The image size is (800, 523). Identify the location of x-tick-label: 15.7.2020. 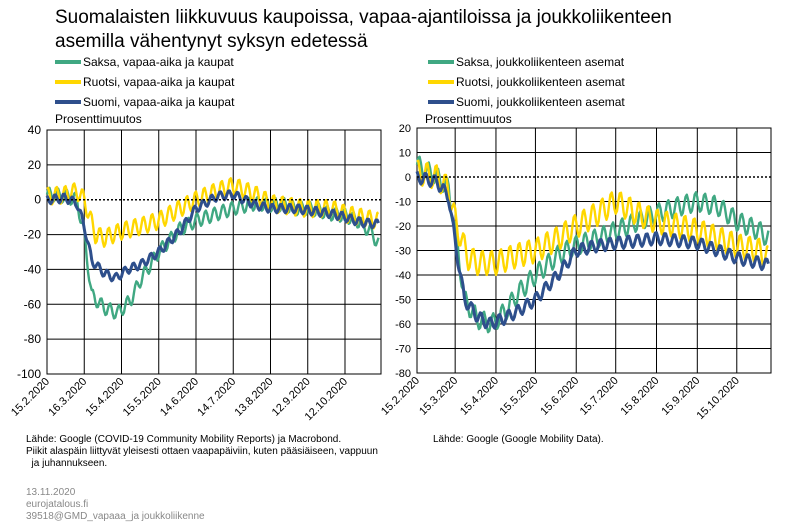
(599, 396).